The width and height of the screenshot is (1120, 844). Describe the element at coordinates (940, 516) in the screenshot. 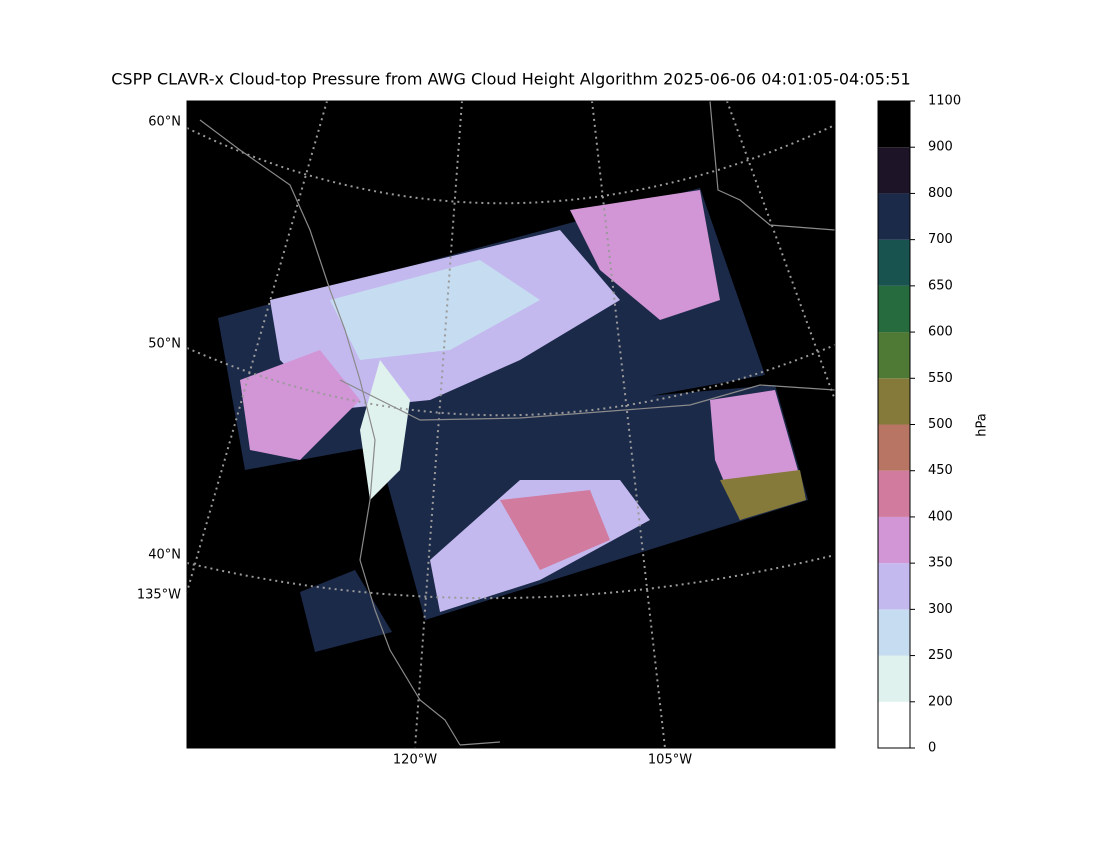

I see `colorbar-tick-label: 400` at that location.